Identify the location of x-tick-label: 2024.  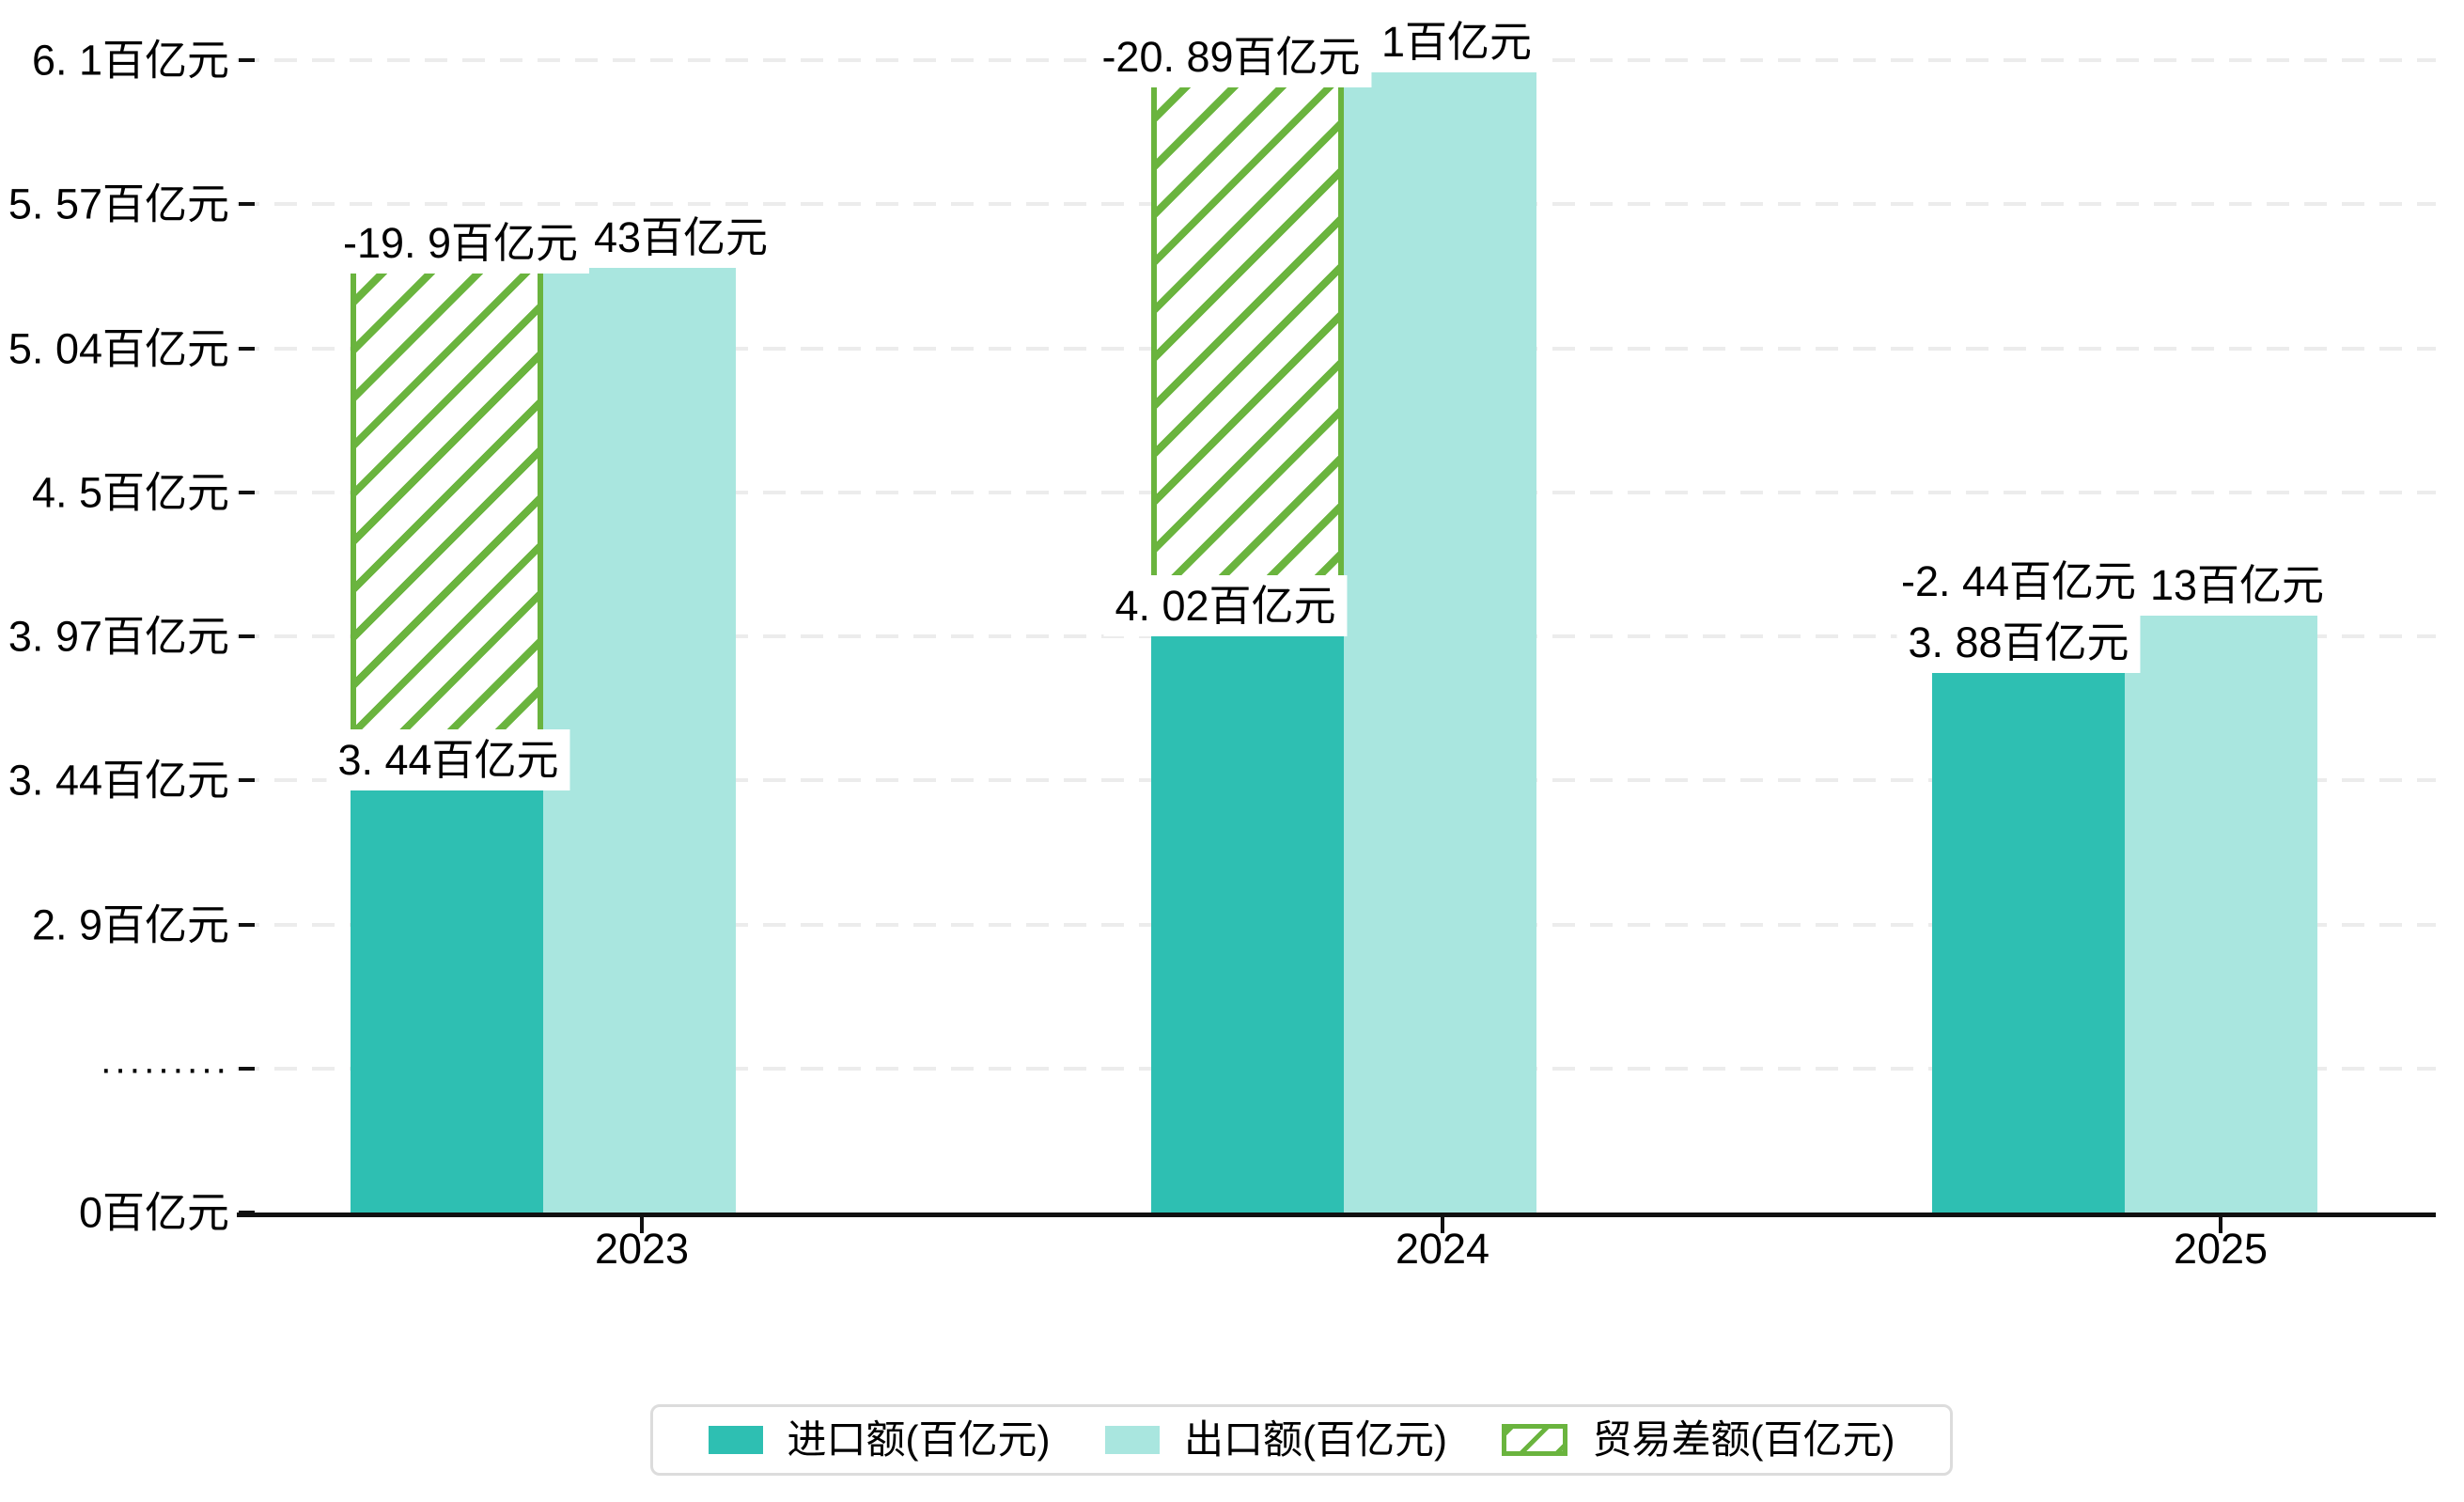
(1442, 1249).